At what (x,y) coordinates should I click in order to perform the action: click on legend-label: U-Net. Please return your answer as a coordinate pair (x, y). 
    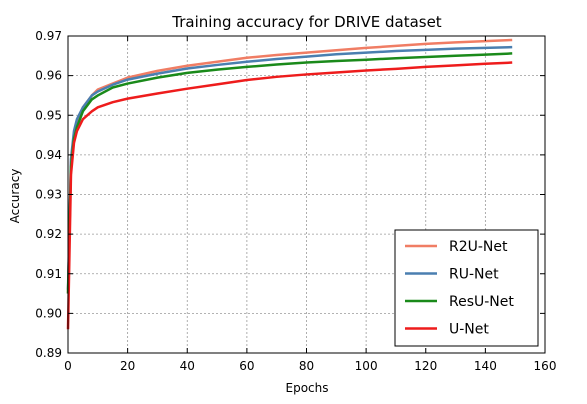
    Looking at the image, I should click on (469, 330).